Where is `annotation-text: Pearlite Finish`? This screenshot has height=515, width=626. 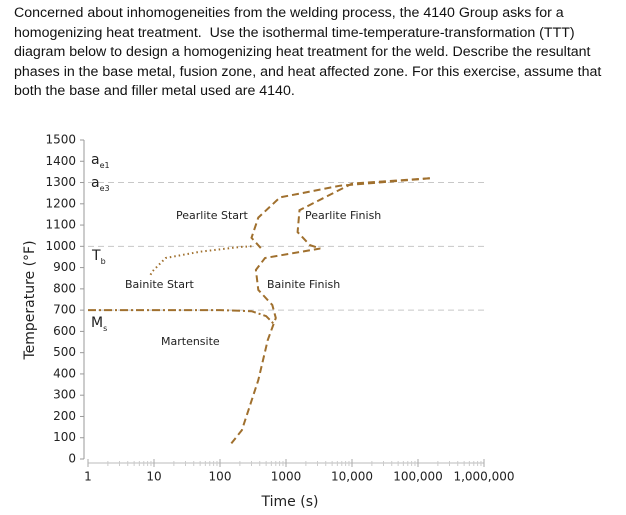 annotation-text: Pearlite Finish is located at coordinates (343, 215).